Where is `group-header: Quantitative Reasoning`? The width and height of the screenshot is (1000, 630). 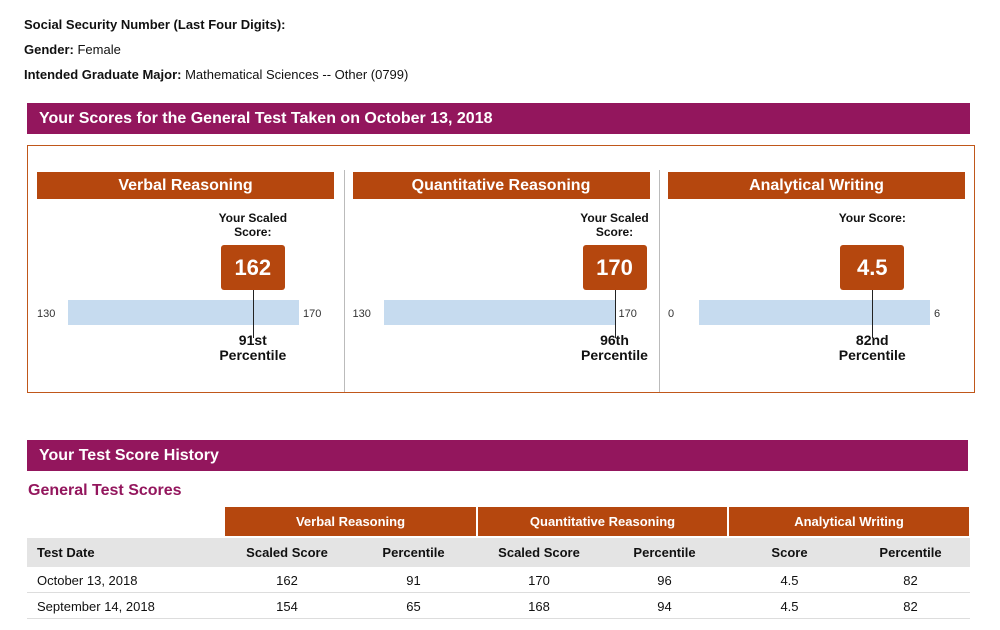 group-header: Quantitative Reasoning is located at coordinates (602, 521).